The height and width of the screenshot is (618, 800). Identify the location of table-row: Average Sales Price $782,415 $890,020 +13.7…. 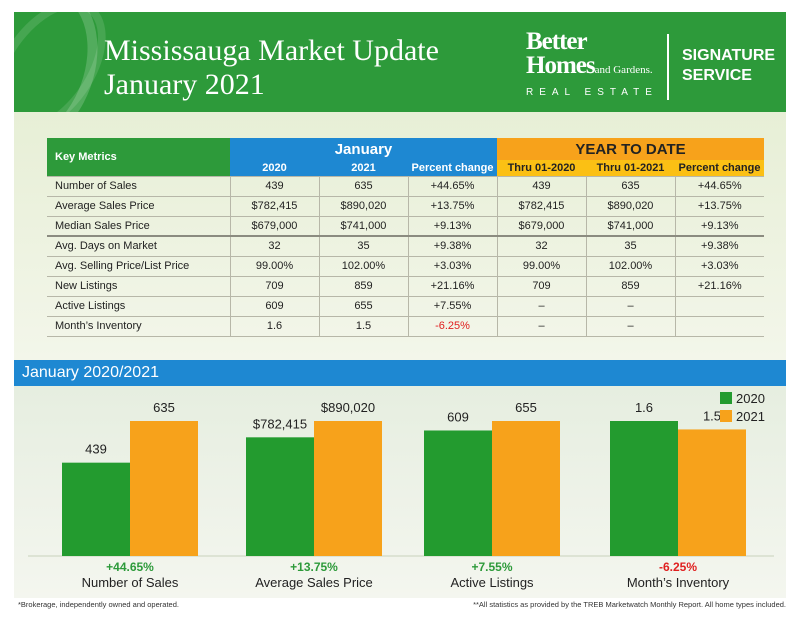
(405, 205).